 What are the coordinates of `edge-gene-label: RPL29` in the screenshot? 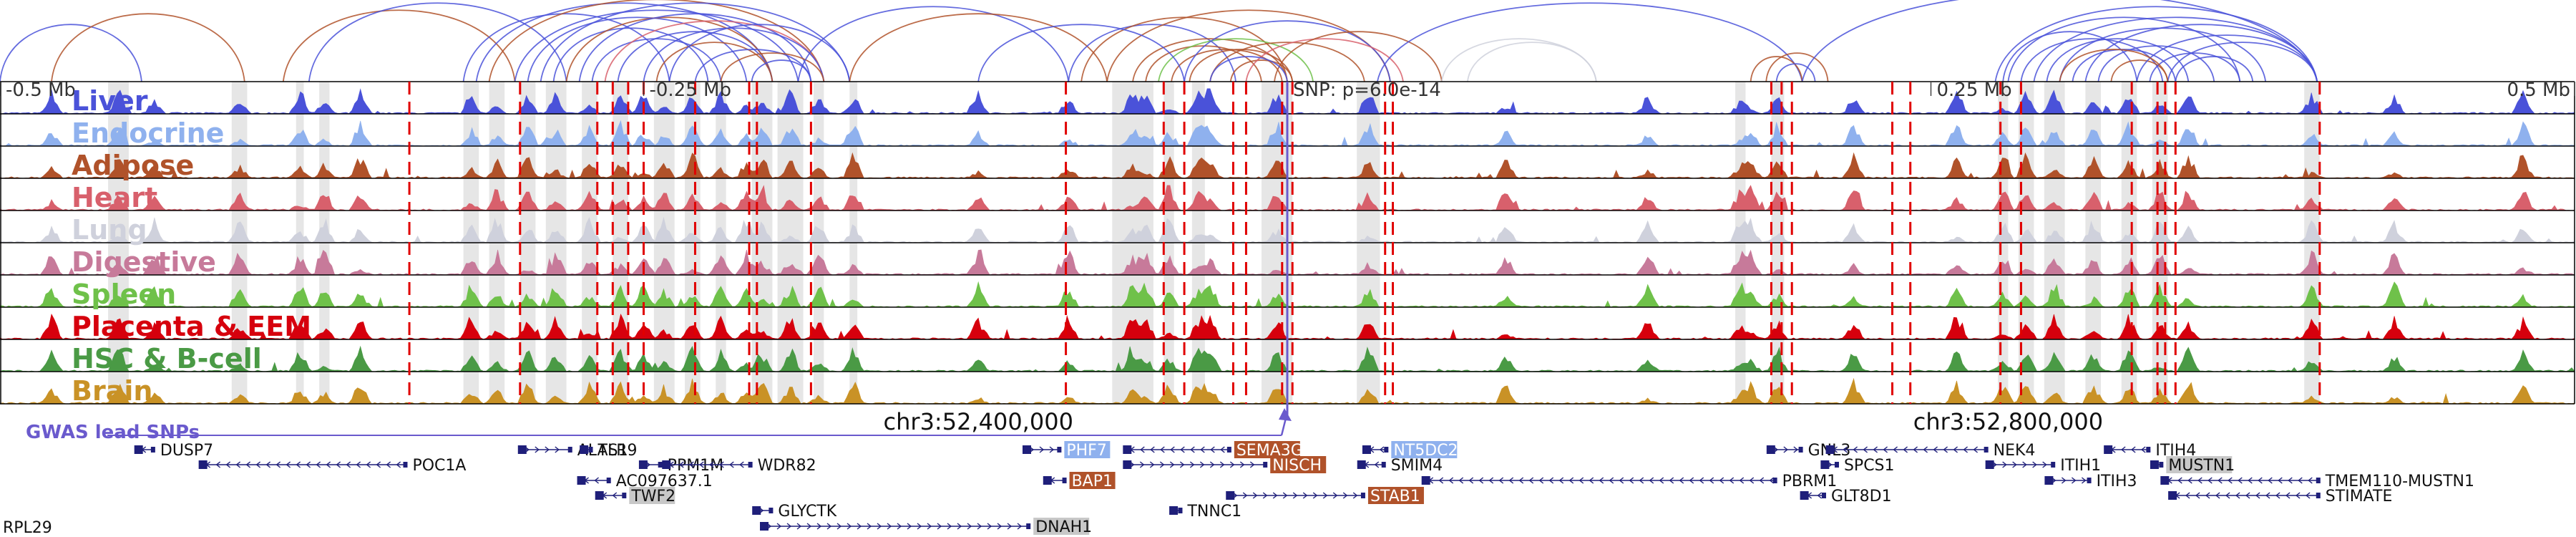 It's located at (27, 528).